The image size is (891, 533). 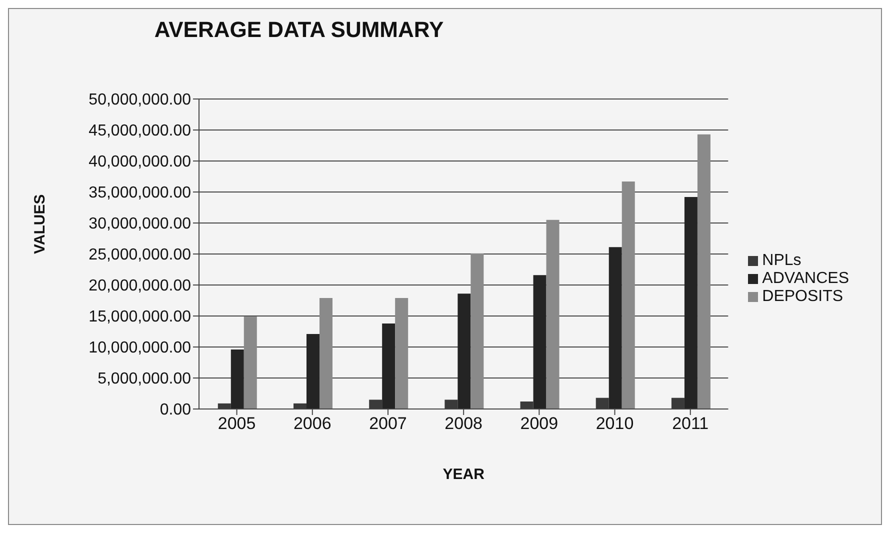 What do you see at coordinates (140, 255) in the screenshot?
I see `y-tick-label: 25,000,000.00` at bounding box center [140, 255].